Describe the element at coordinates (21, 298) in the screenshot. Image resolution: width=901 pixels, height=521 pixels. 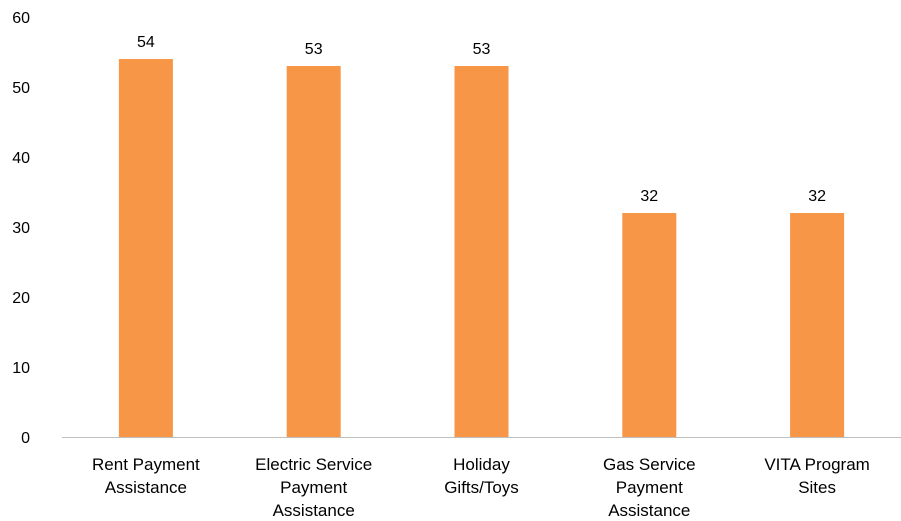
I see `y-tick-label-20: 20` at that location.